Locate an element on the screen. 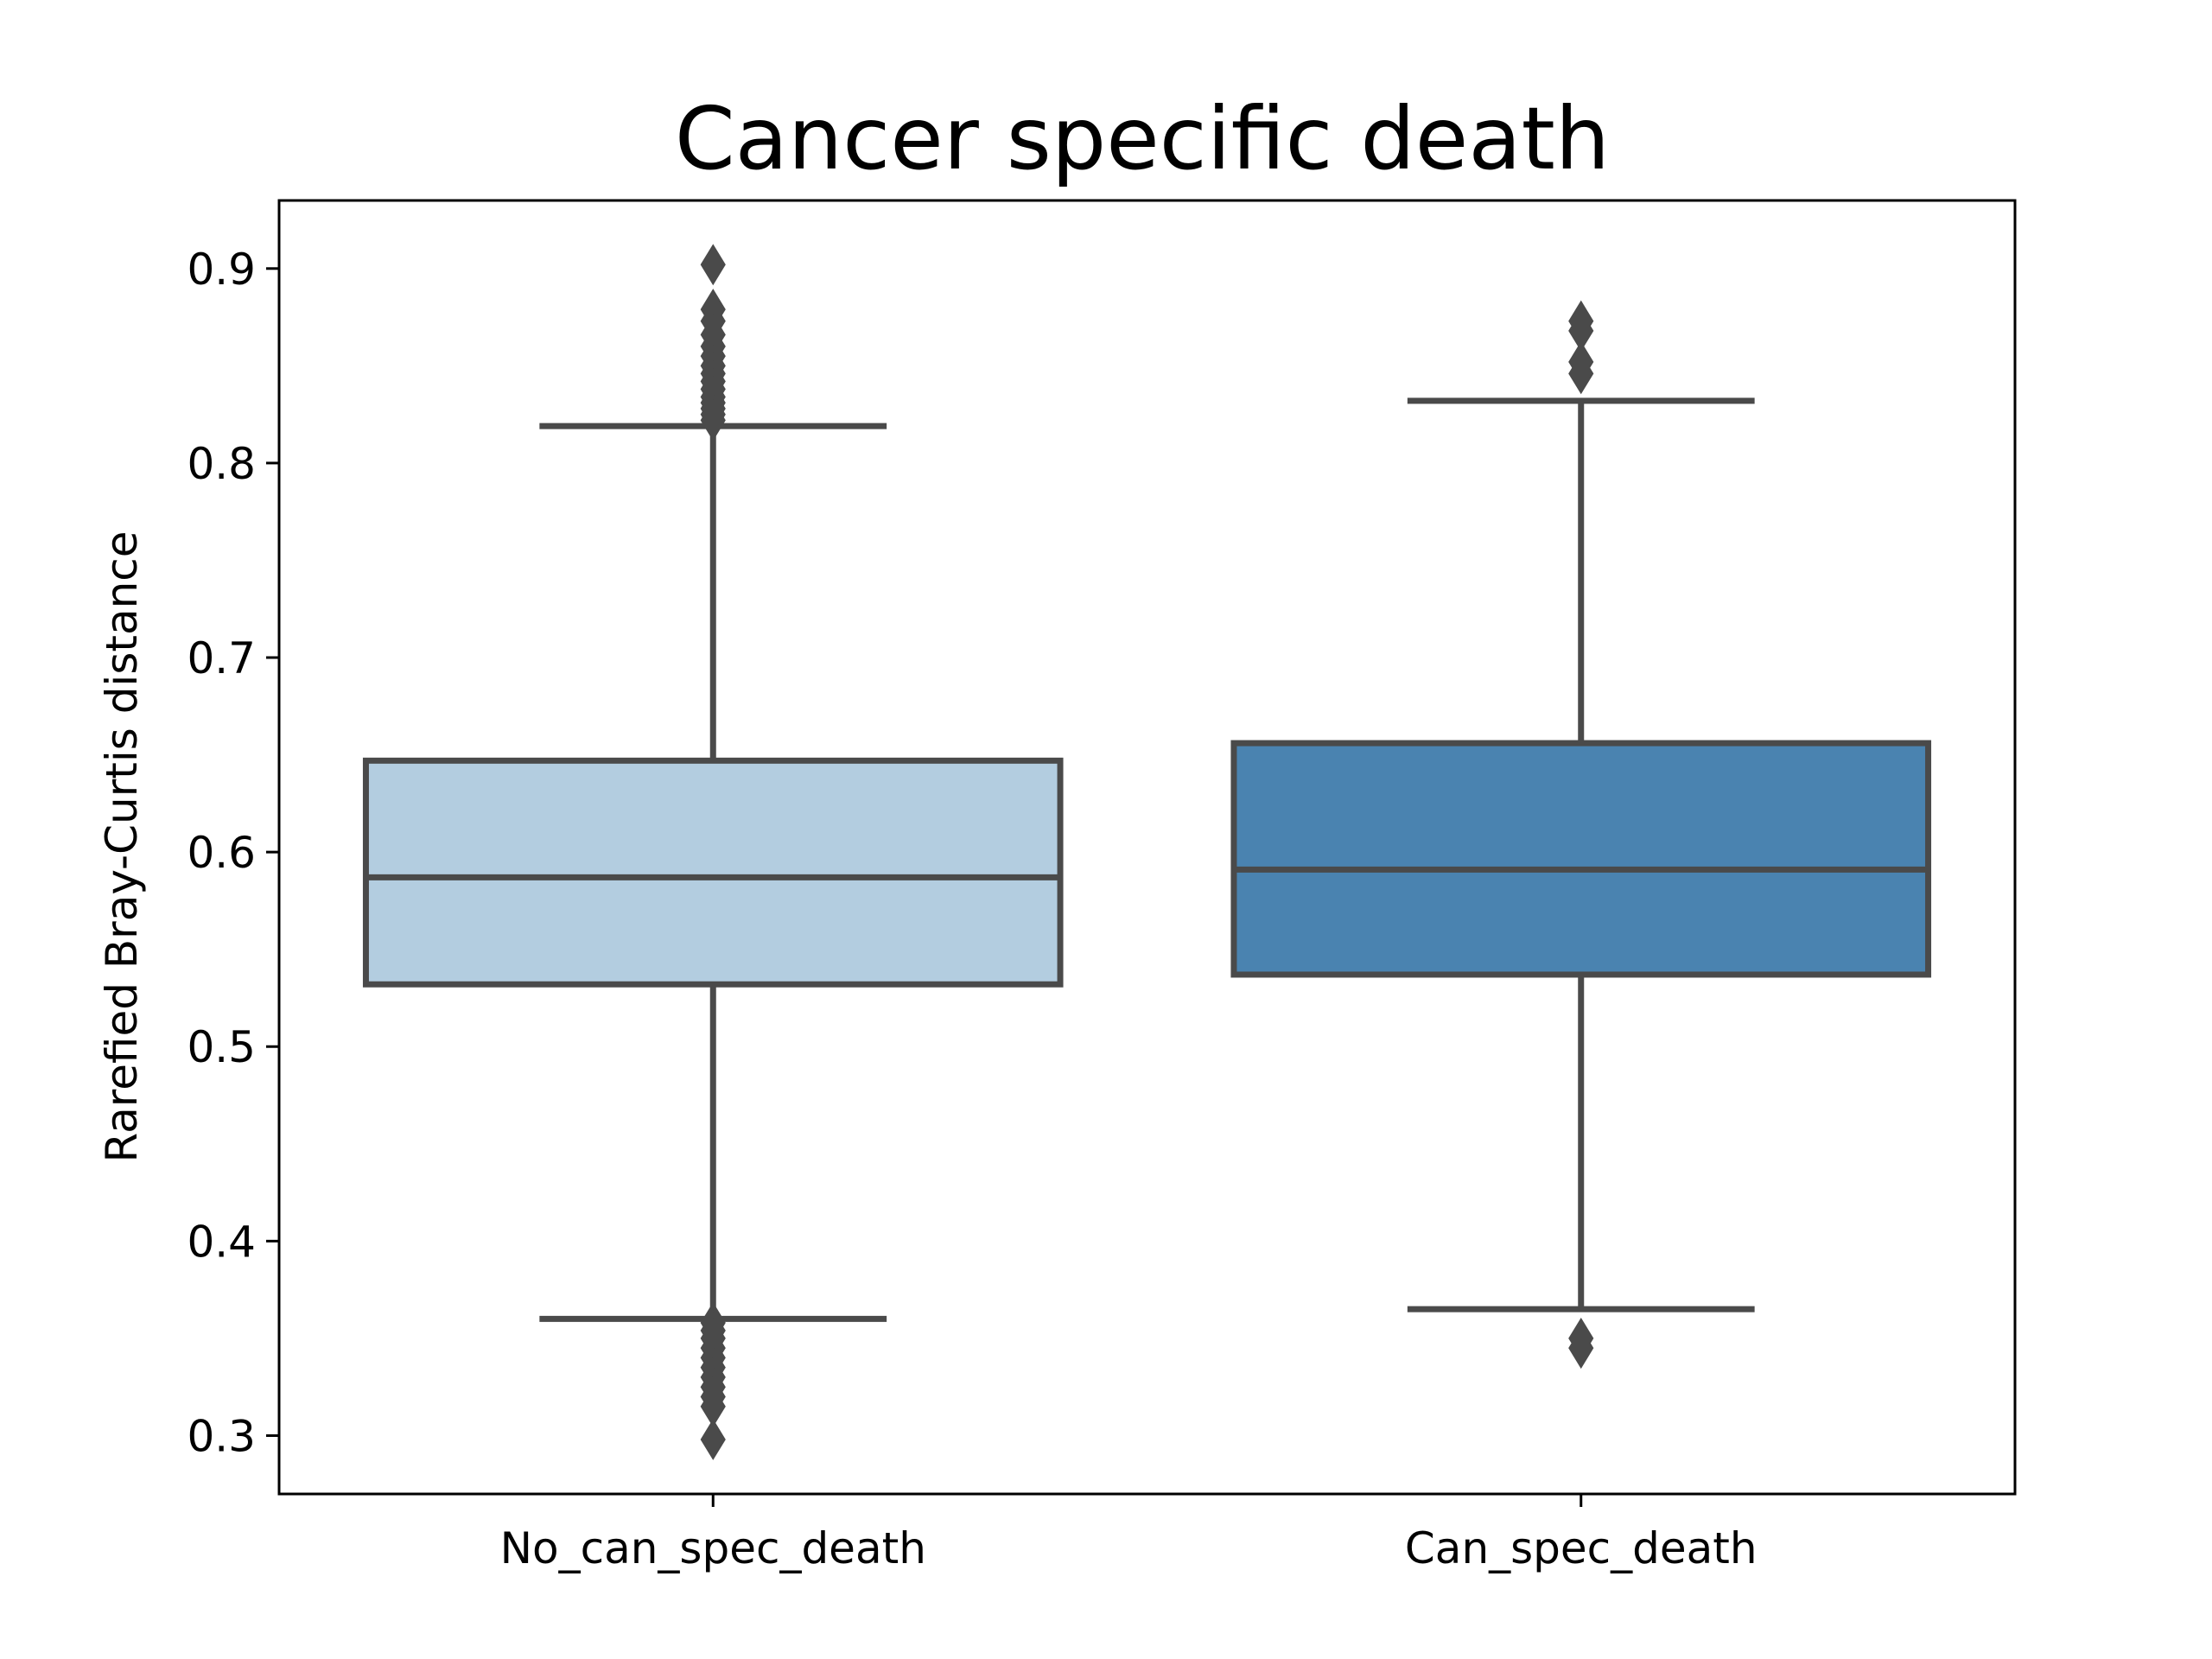  chart-title: Cancer specific death is located at coordinates (1142, 138).